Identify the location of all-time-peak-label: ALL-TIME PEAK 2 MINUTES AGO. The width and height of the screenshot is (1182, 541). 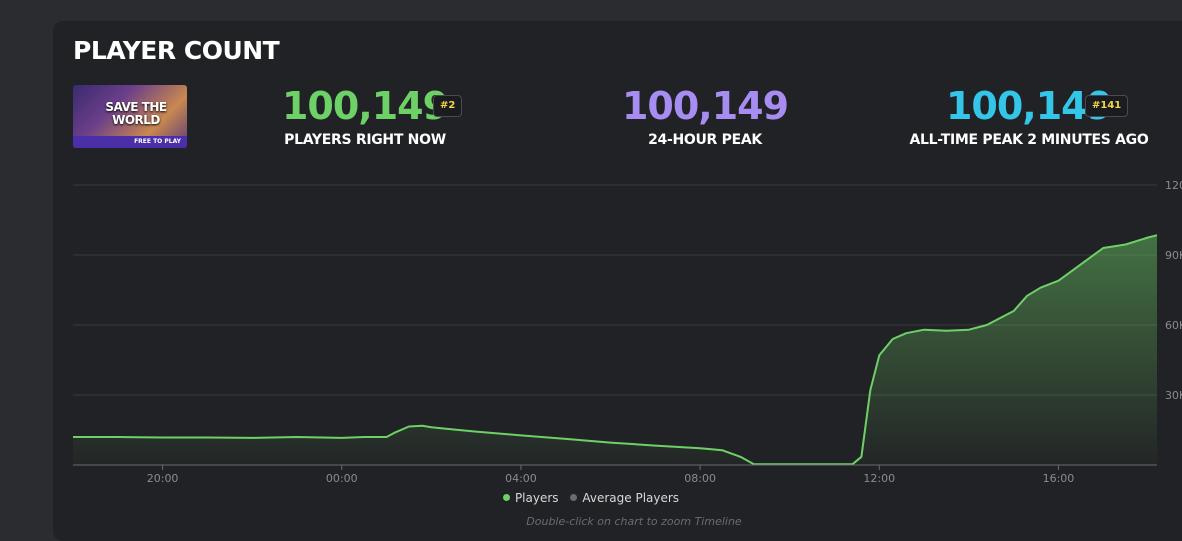
(1029, 140).